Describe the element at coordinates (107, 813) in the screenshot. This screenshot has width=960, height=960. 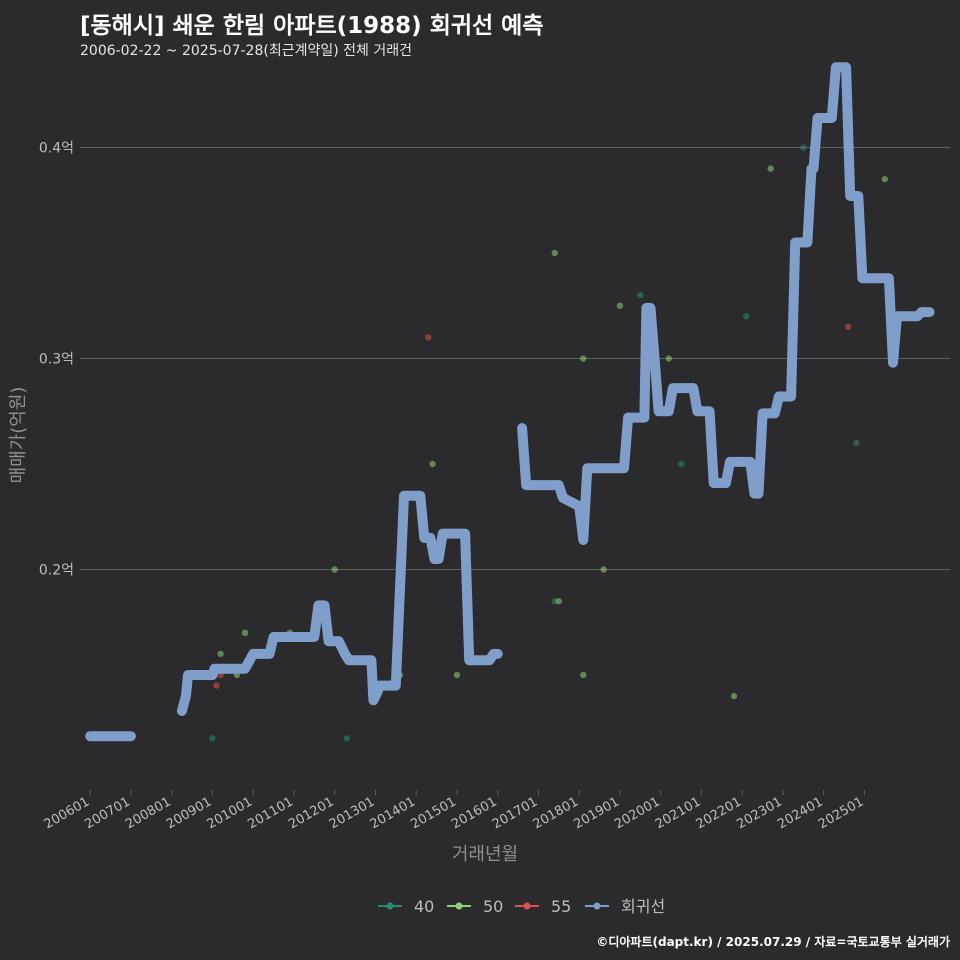
I see `x-tick-label: 200701` at that location.